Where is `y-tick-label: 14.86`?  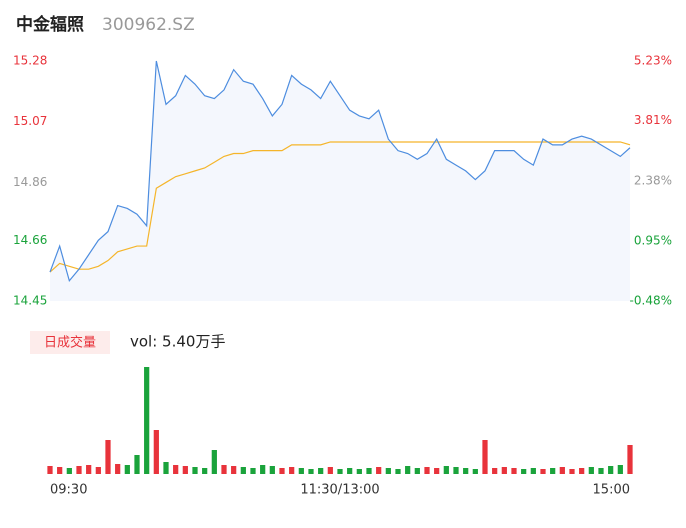 y-tick-label: 14.86 is located at coordinates (30, 182).